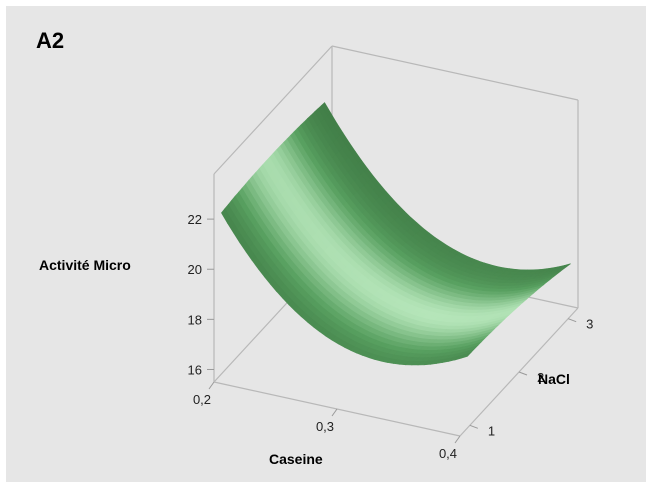 Image resolution: width=652 pixels, height=488 pixels. I want to click on y-tick-label: 1, so click(491, 430).